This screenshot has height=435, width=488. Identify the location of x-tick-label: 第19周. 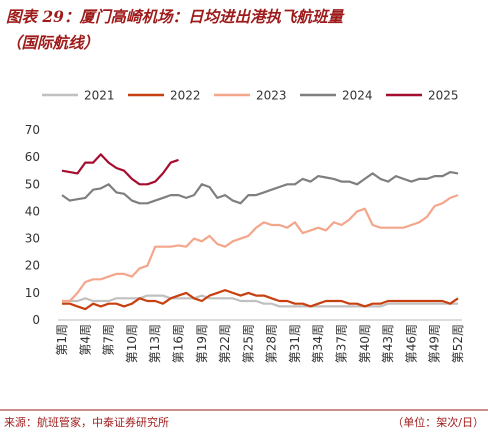
(202, 343).